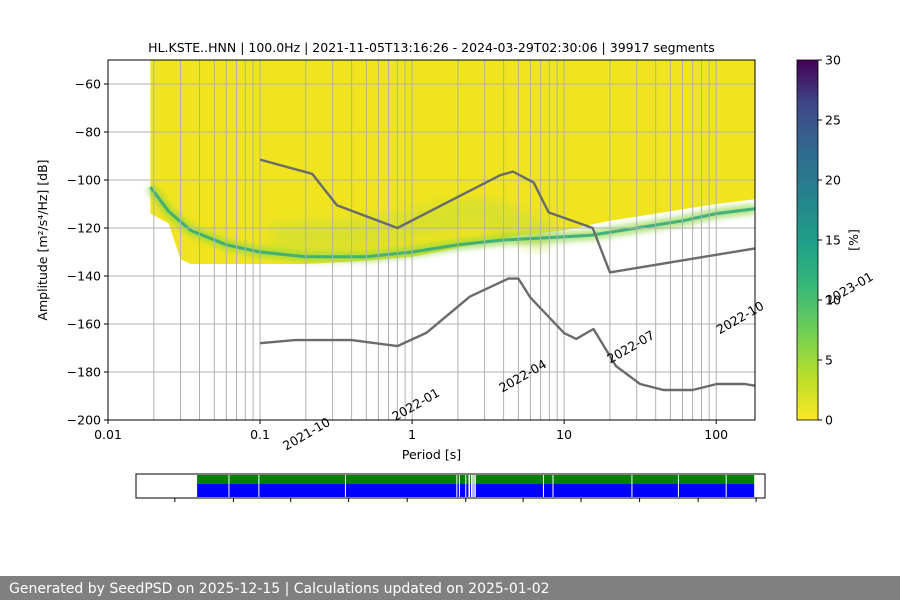 The width and height of the screenshot is (900, 600). Describe the element at coordinates (740, 317) in the screenshot. I see `coverage-tick-label: 2022-10` at that location.